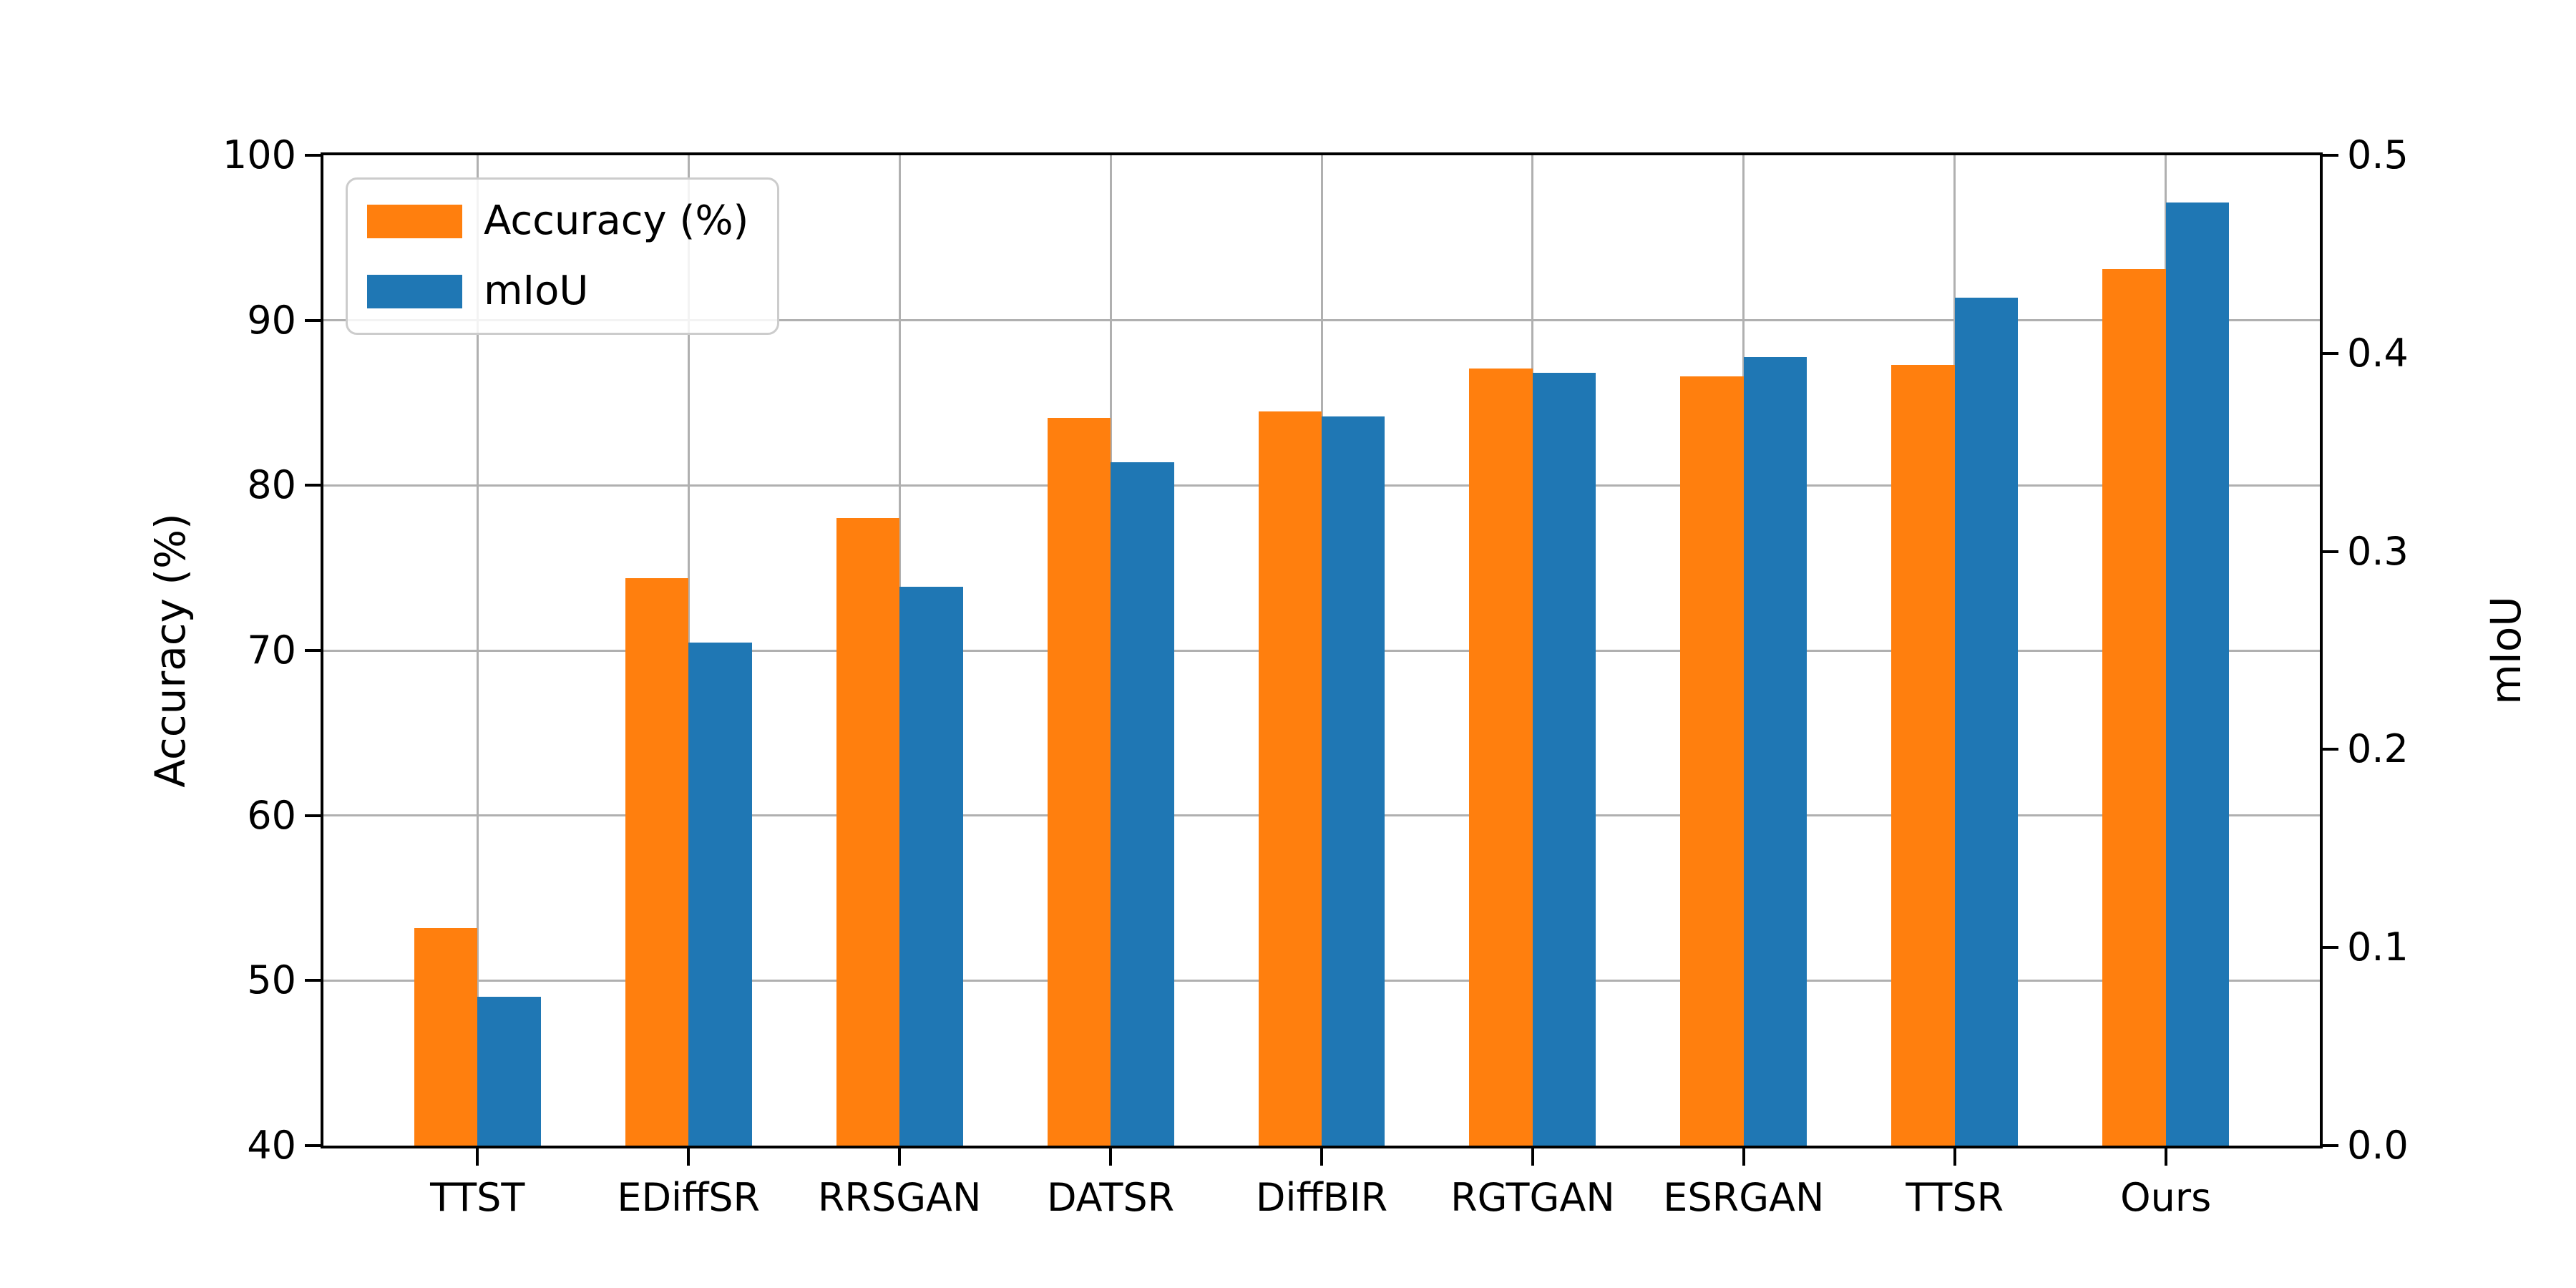 Image resolution: width=2576 pixels, height=1288 pixels. Describe the element at coordinates (657, 861) in the screenshot. I see `accuracy-bar-EDiffSR` at that location.